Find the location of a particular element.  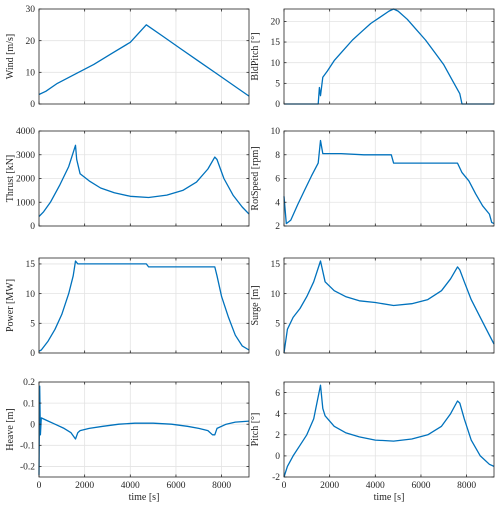

y-axis-label: Thrust [kN] is located at coordinates (10, 179).